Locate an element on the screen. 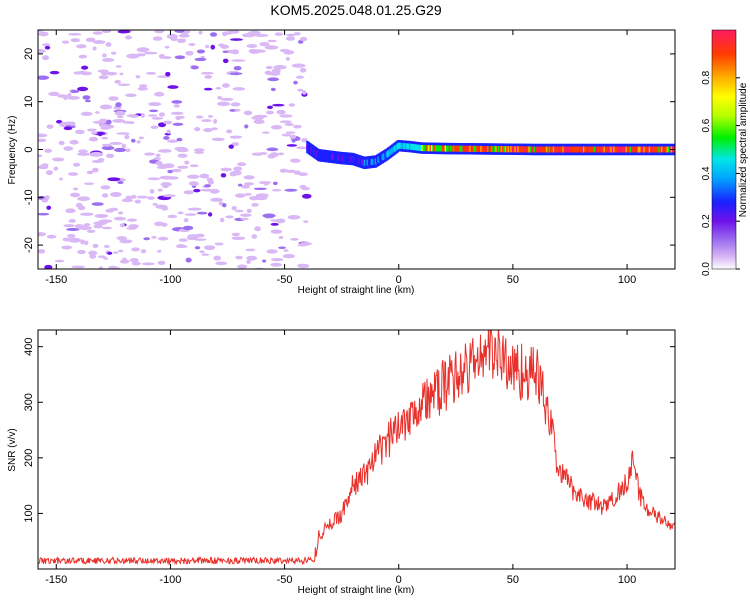  noise-speckle-layer is located at coordinates (175, 149).